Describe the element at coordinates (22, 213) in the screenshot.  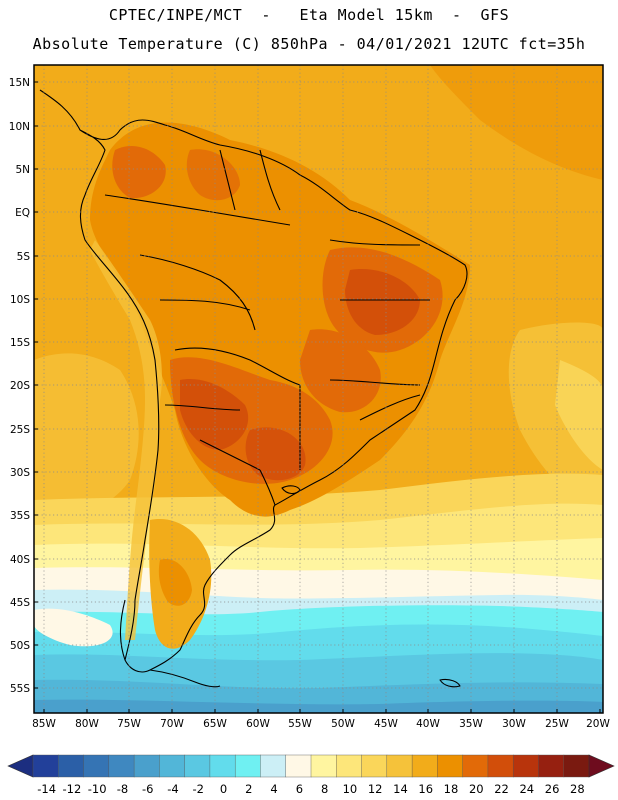
I see `lat-label: EQ` at that location.